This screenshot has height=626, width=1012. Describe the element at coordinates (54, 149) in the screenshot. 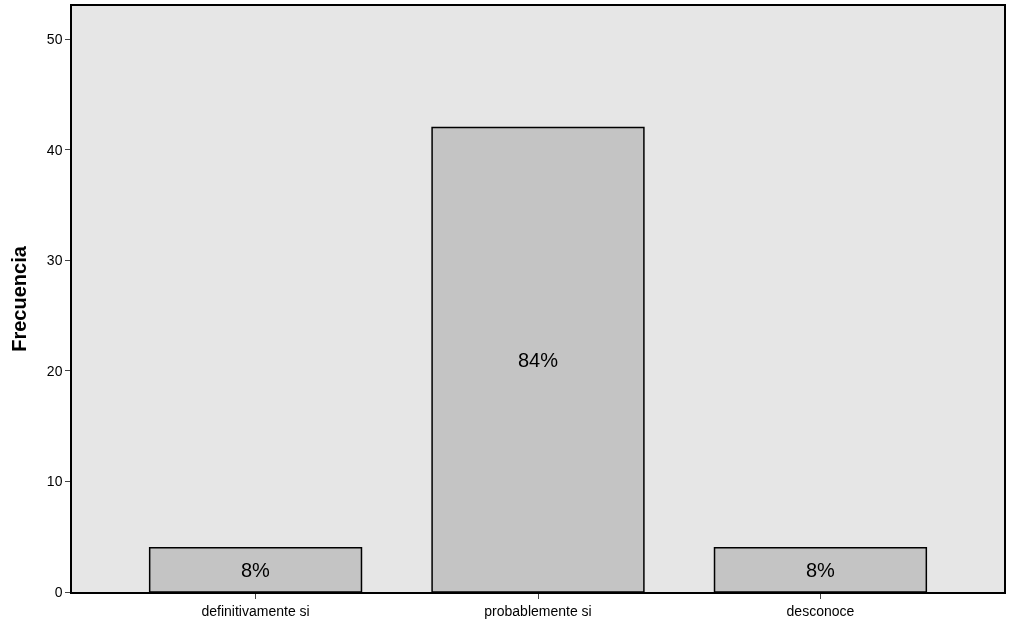

I see `y-tick-label: 40` at that location.